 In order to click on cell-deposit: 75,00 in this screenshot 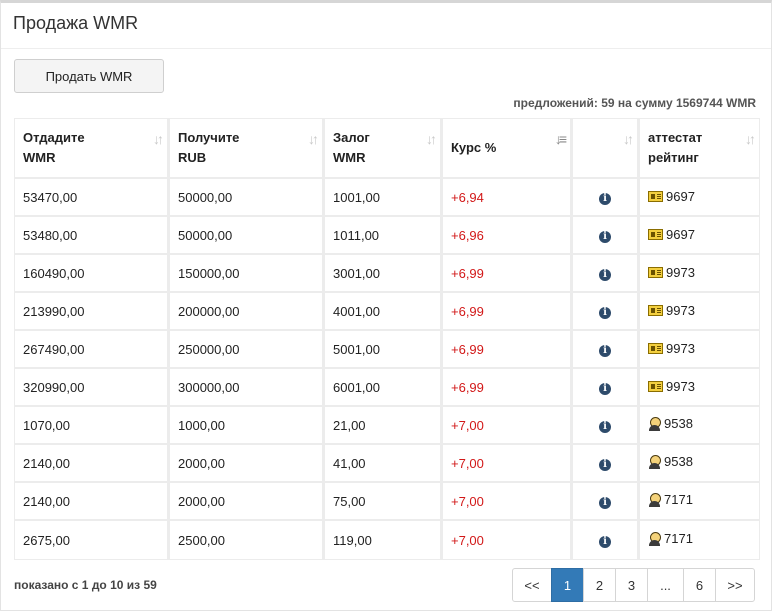, I will do `click(384, 502)`.